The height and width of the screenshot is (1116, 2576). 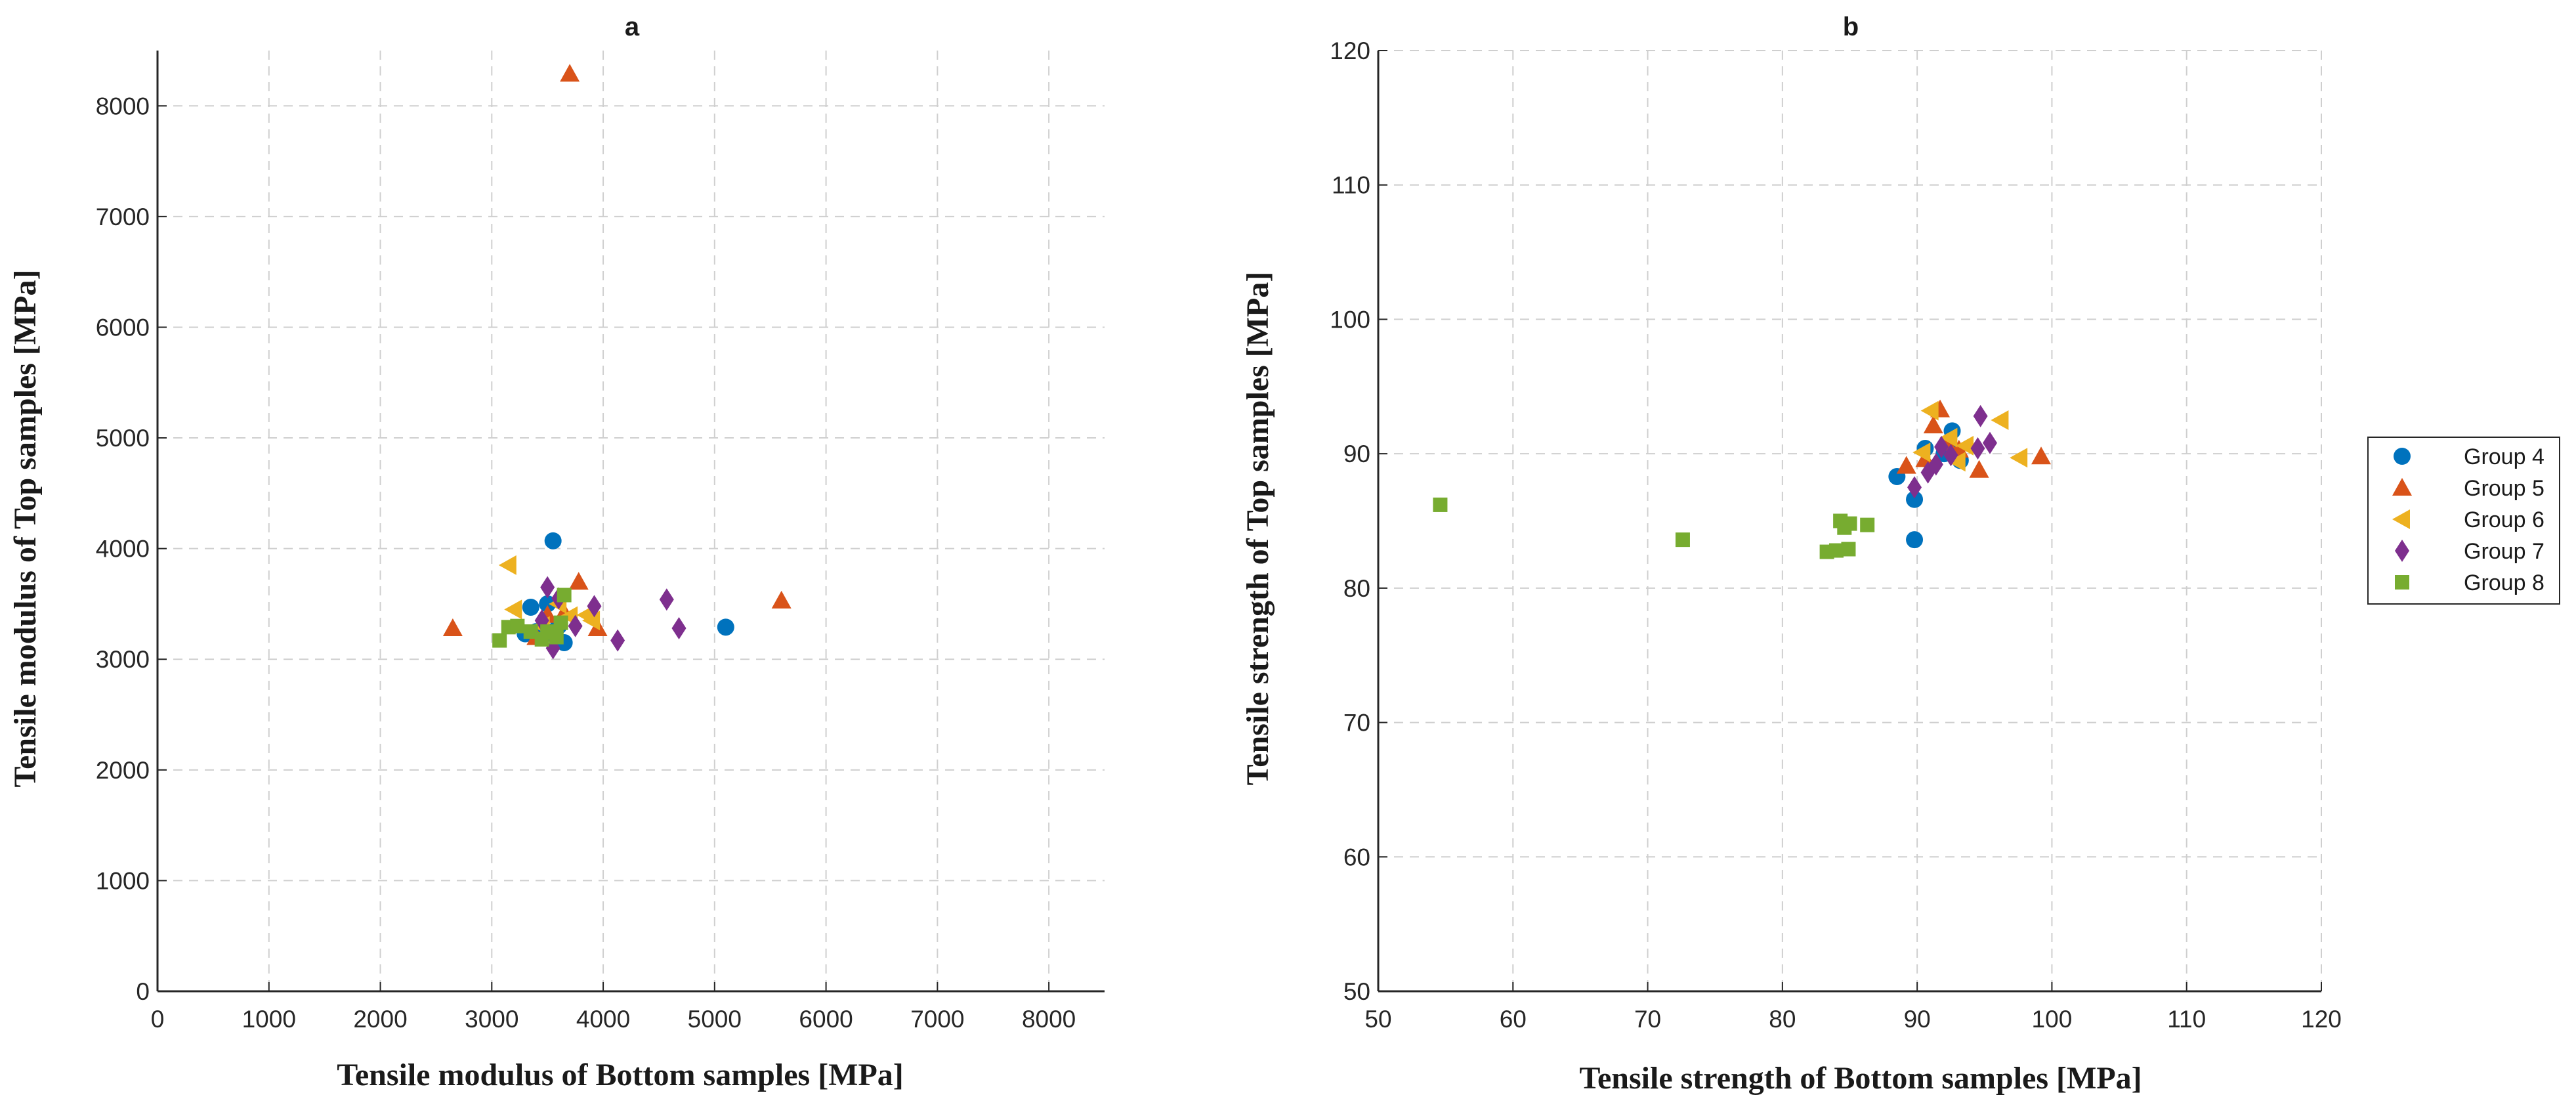 I want to click on x-tick-label: 5000, so click(x=715, y=1020).